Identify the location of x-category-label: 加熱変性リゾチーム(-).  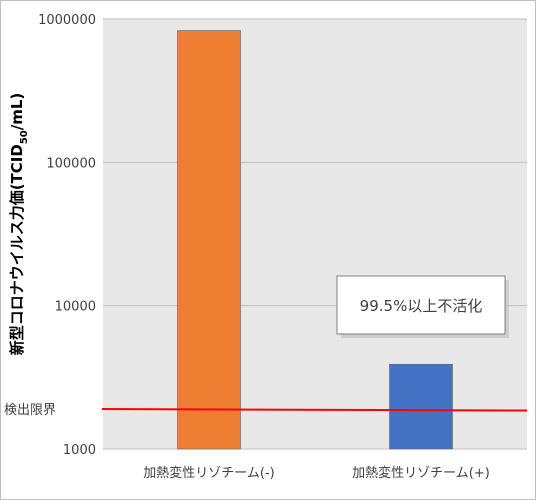
(208, 473).